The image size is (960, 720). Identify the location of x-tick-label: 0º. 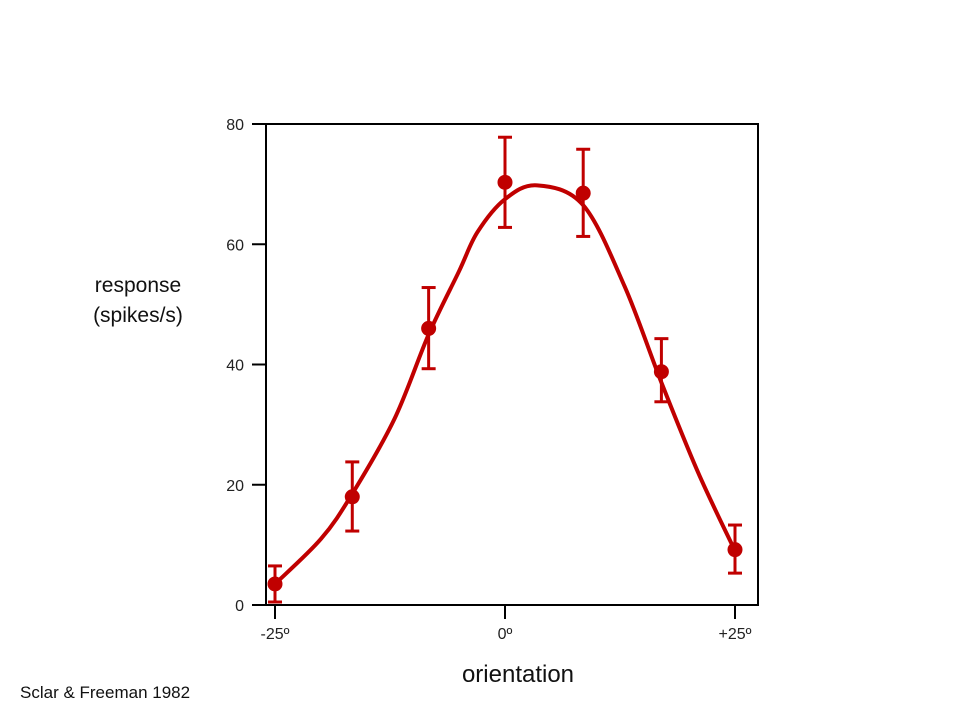
(505, 634).